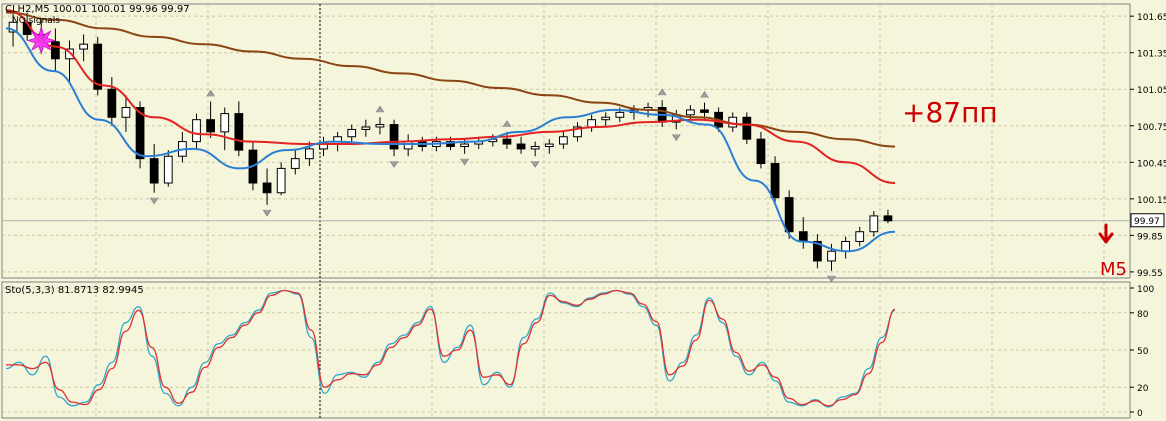 This screenshot has width=1166, height=421. What do you see at coordinates (1150, 274) in the screenshot?
I see `price-tick-label: 99.55` at bounding box center [1150, 274].